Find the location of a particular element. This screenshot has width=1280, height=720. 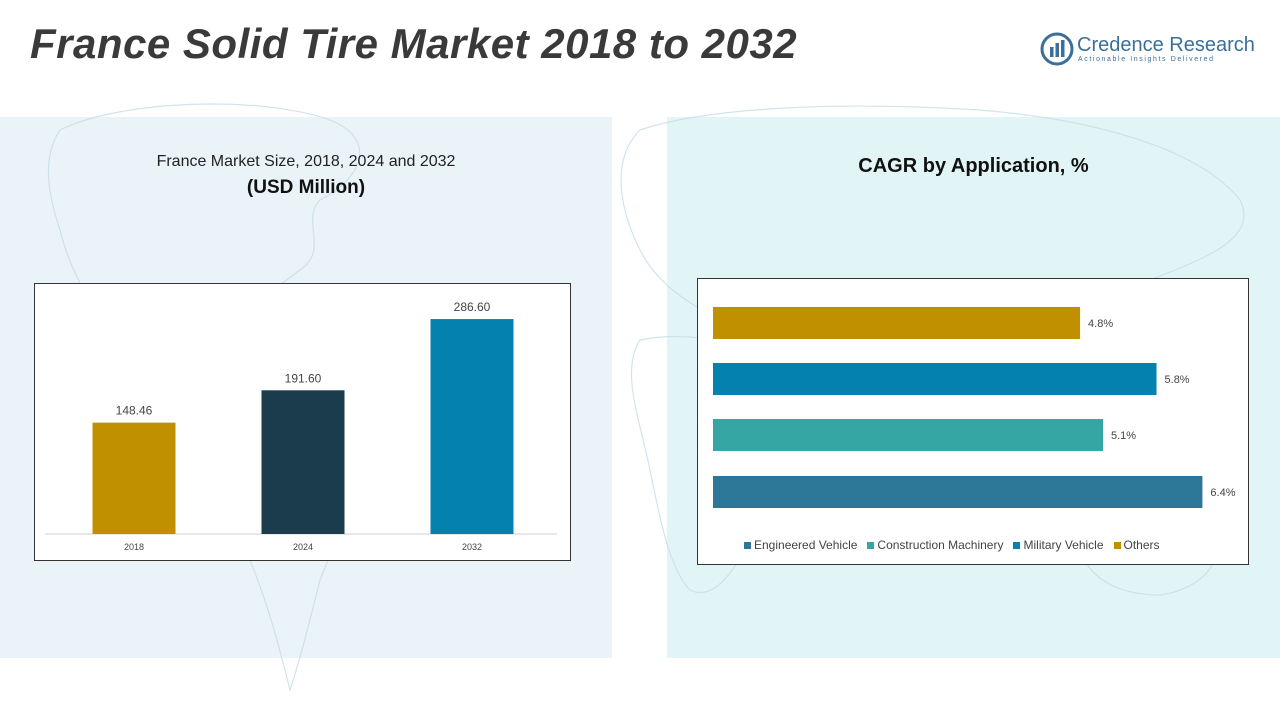

market-size-bar-chart: 148.46 2018 191.60 2024 286.60 2032 is located at coordinates (301, 426).